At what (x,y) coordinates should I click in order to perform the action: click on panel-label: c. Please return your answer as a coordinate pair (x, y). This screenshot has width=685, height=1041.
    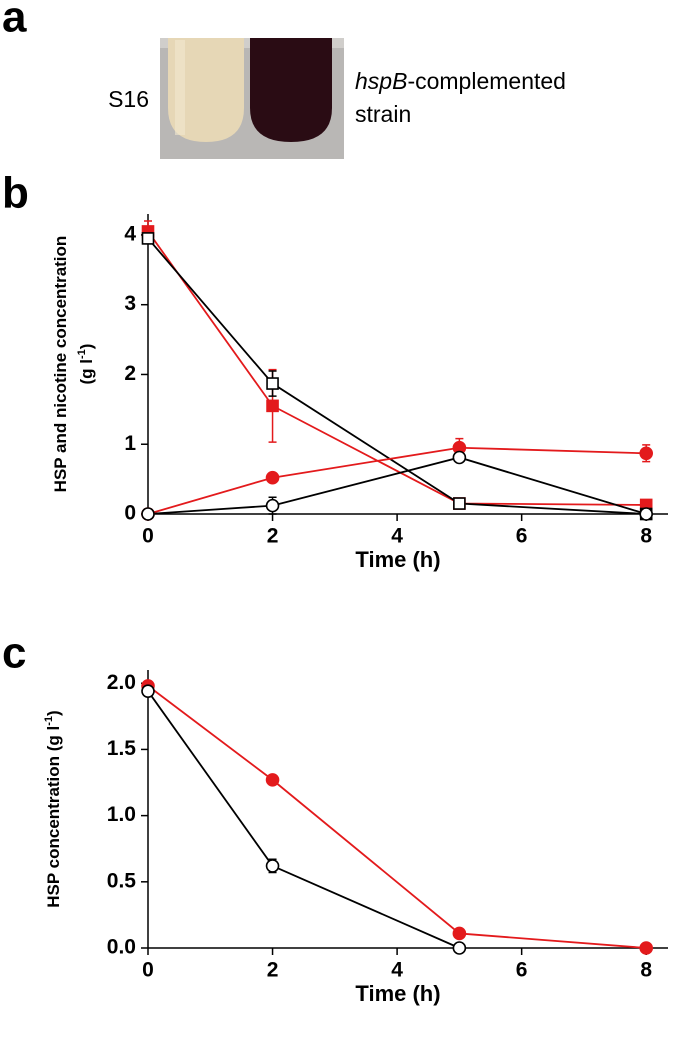
    Looking at the image, I should click on (14, 653).